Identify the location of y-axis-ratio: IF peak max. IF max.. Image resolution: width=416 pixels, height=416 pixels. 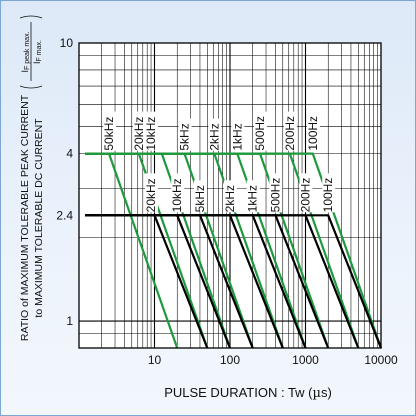
(31, 52).